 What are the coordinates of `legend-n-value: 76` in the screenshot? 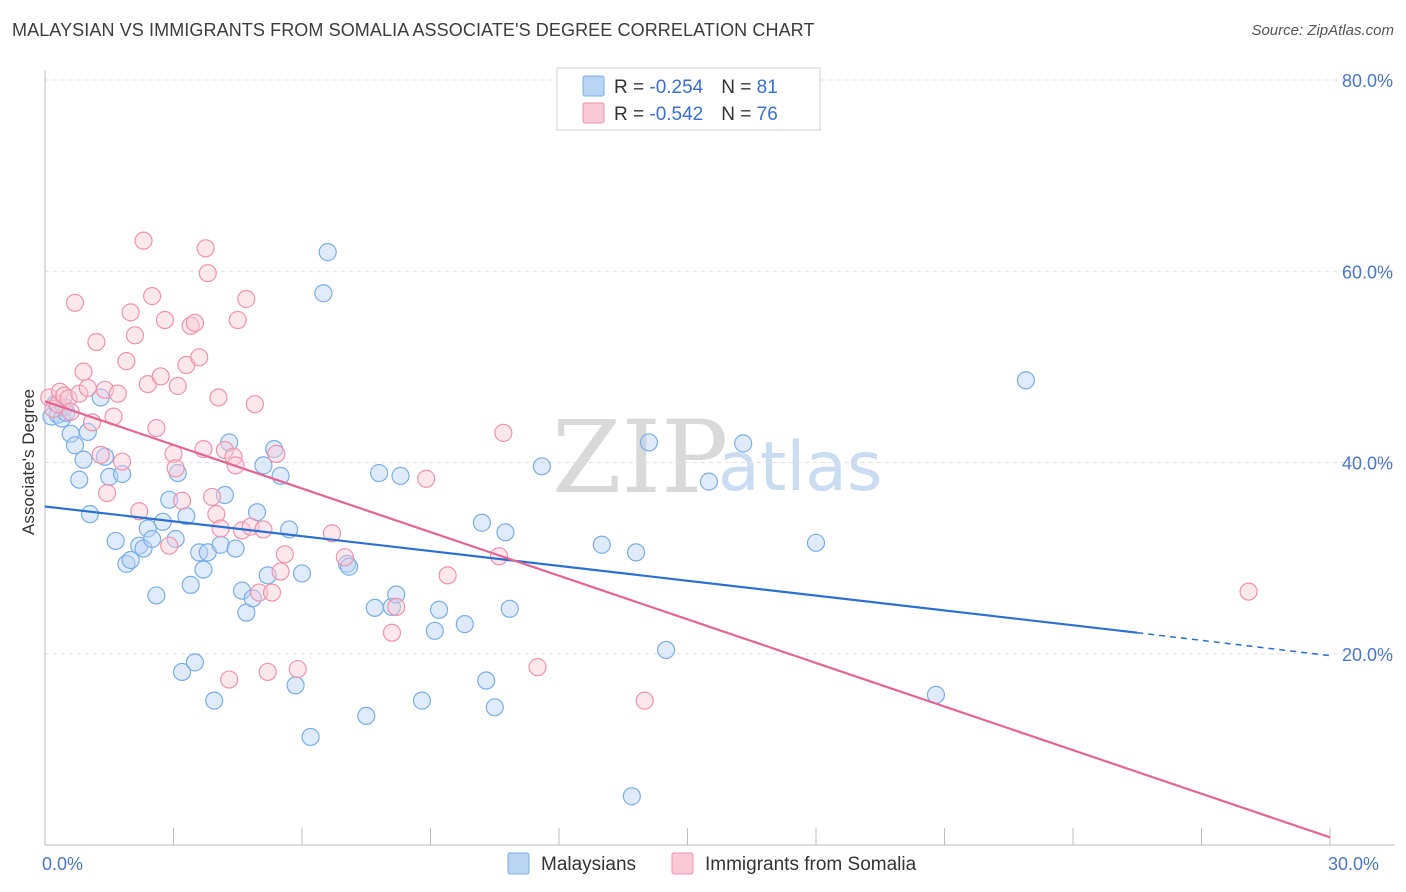 It's located at (767, 114).